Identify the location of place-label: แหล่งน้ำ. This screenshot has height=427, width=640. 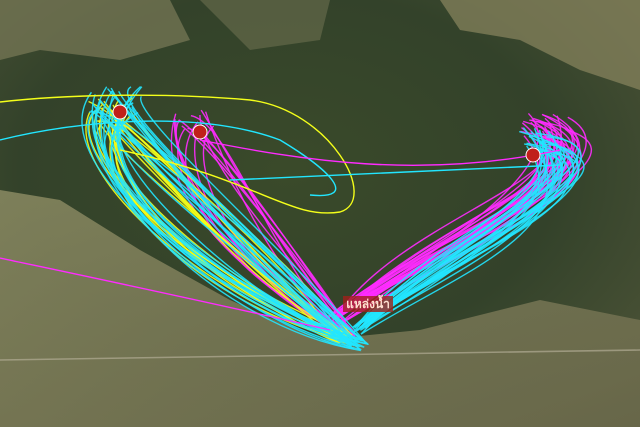
(368, 302).